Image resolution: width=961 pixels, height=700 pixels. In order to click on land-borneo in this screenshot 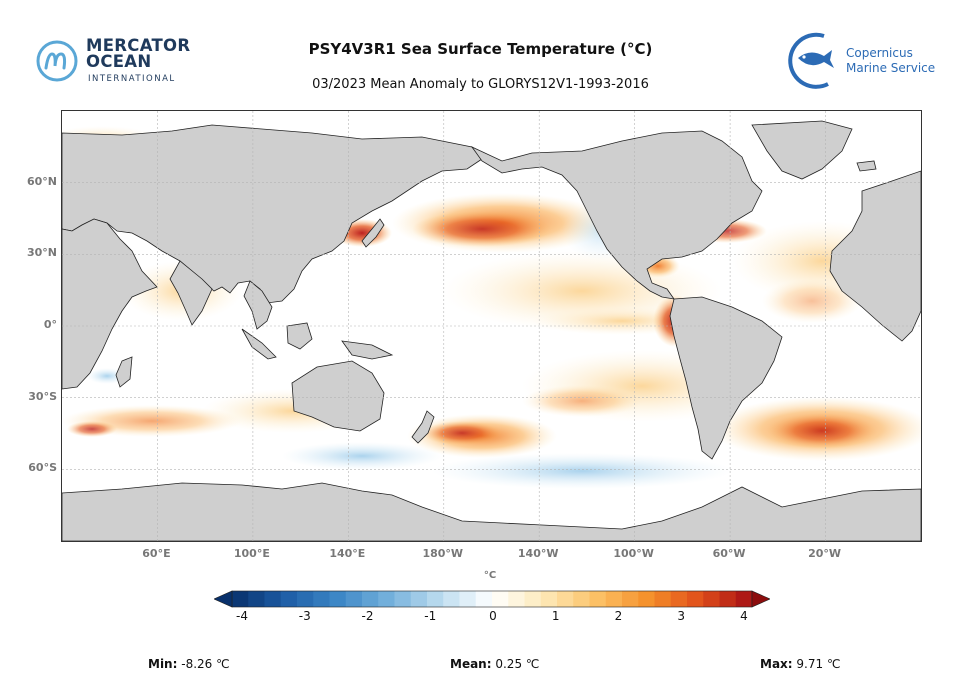, I will do `click(299, 336)`.